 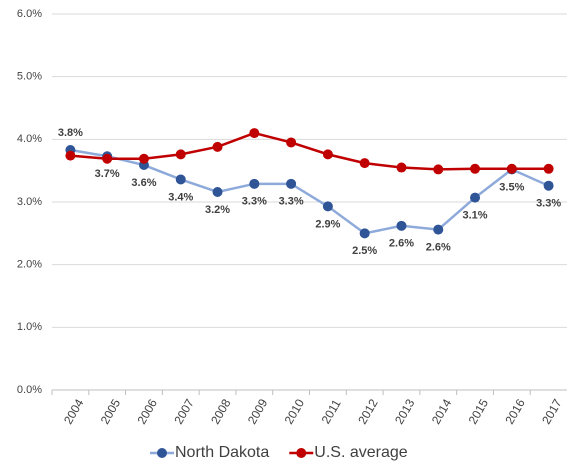 What do you see at coordinates (331, 412) in the screenshot?
I see `x-tick-label: 2011` at bounding box center [331, 412].